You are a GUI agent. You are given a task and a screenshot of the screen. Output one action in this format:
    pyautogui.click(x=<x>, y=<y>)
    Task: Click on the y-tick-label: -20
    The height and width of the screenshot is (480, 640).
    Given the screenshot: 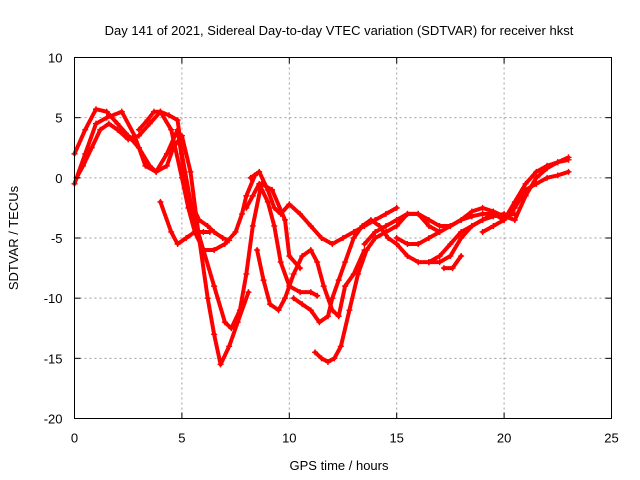 What is the action you would take?
    pyautogui.click(x=53, y=419)
    